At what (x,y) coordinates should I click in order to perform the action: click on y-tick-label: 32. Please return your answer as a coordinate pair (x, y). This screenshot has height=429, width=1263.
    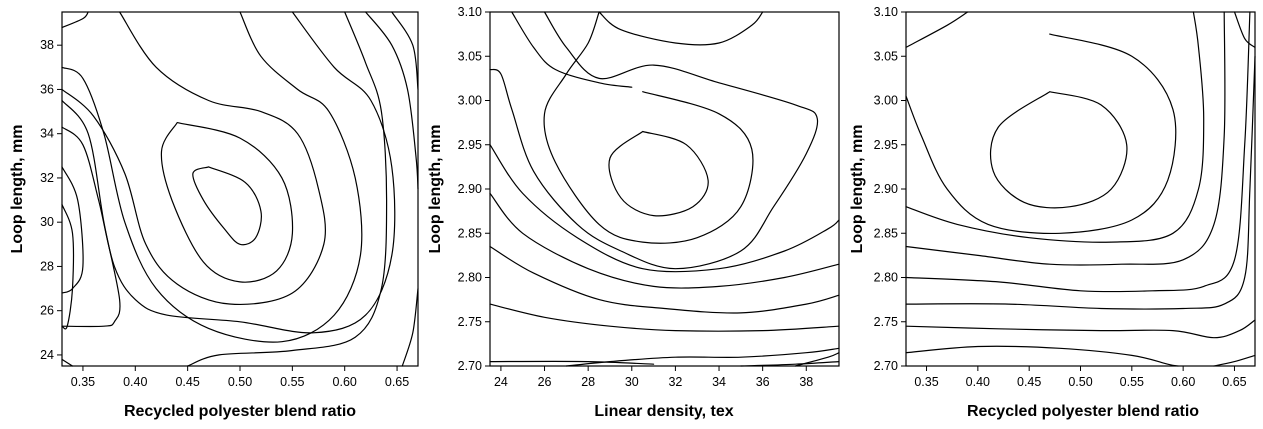
    Looking at the image, I should click on (47, 178).